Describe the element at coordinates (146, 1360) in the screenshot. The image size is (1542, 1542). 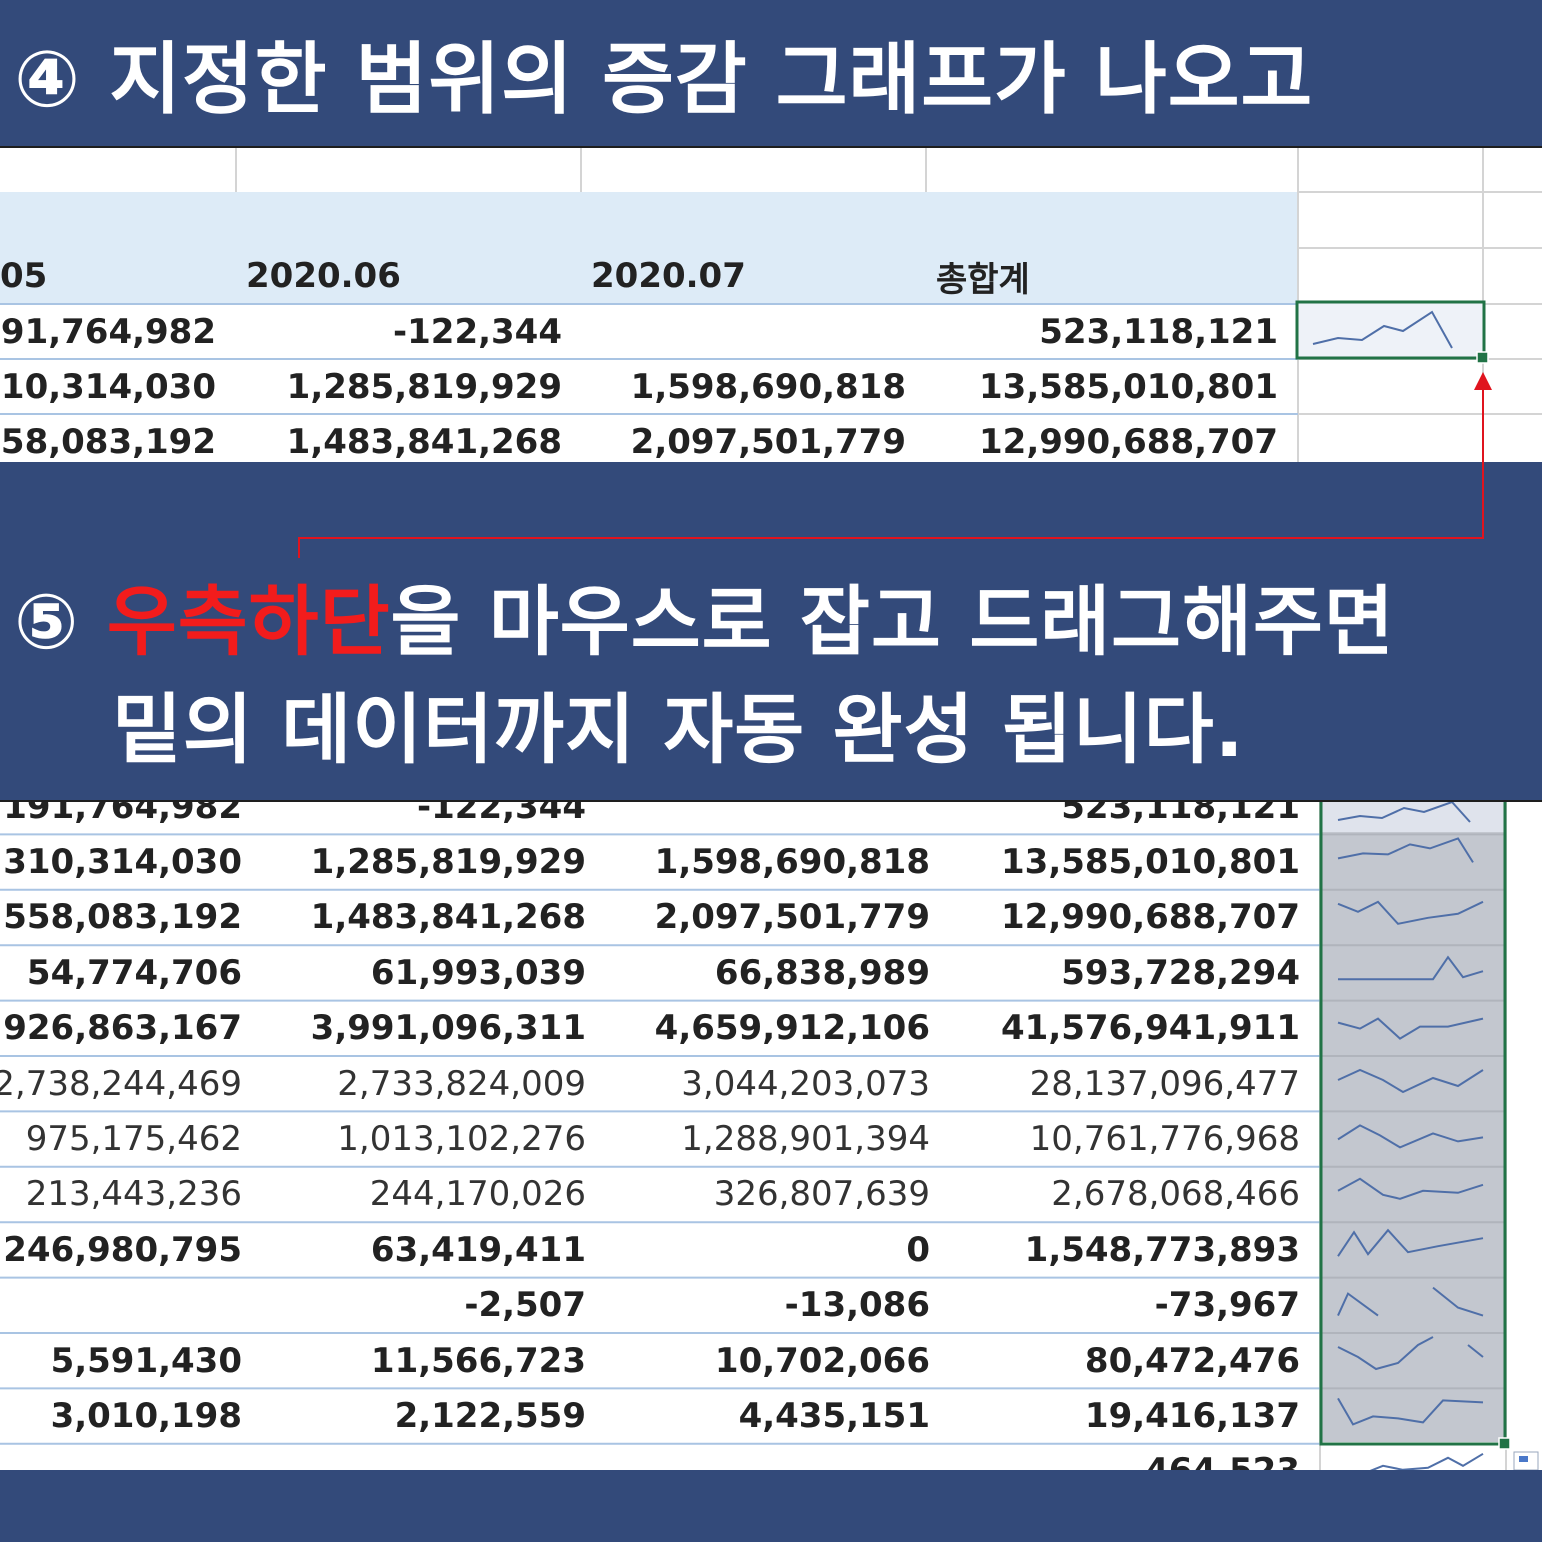
I see `table-cell: 5,591,430` at that location.